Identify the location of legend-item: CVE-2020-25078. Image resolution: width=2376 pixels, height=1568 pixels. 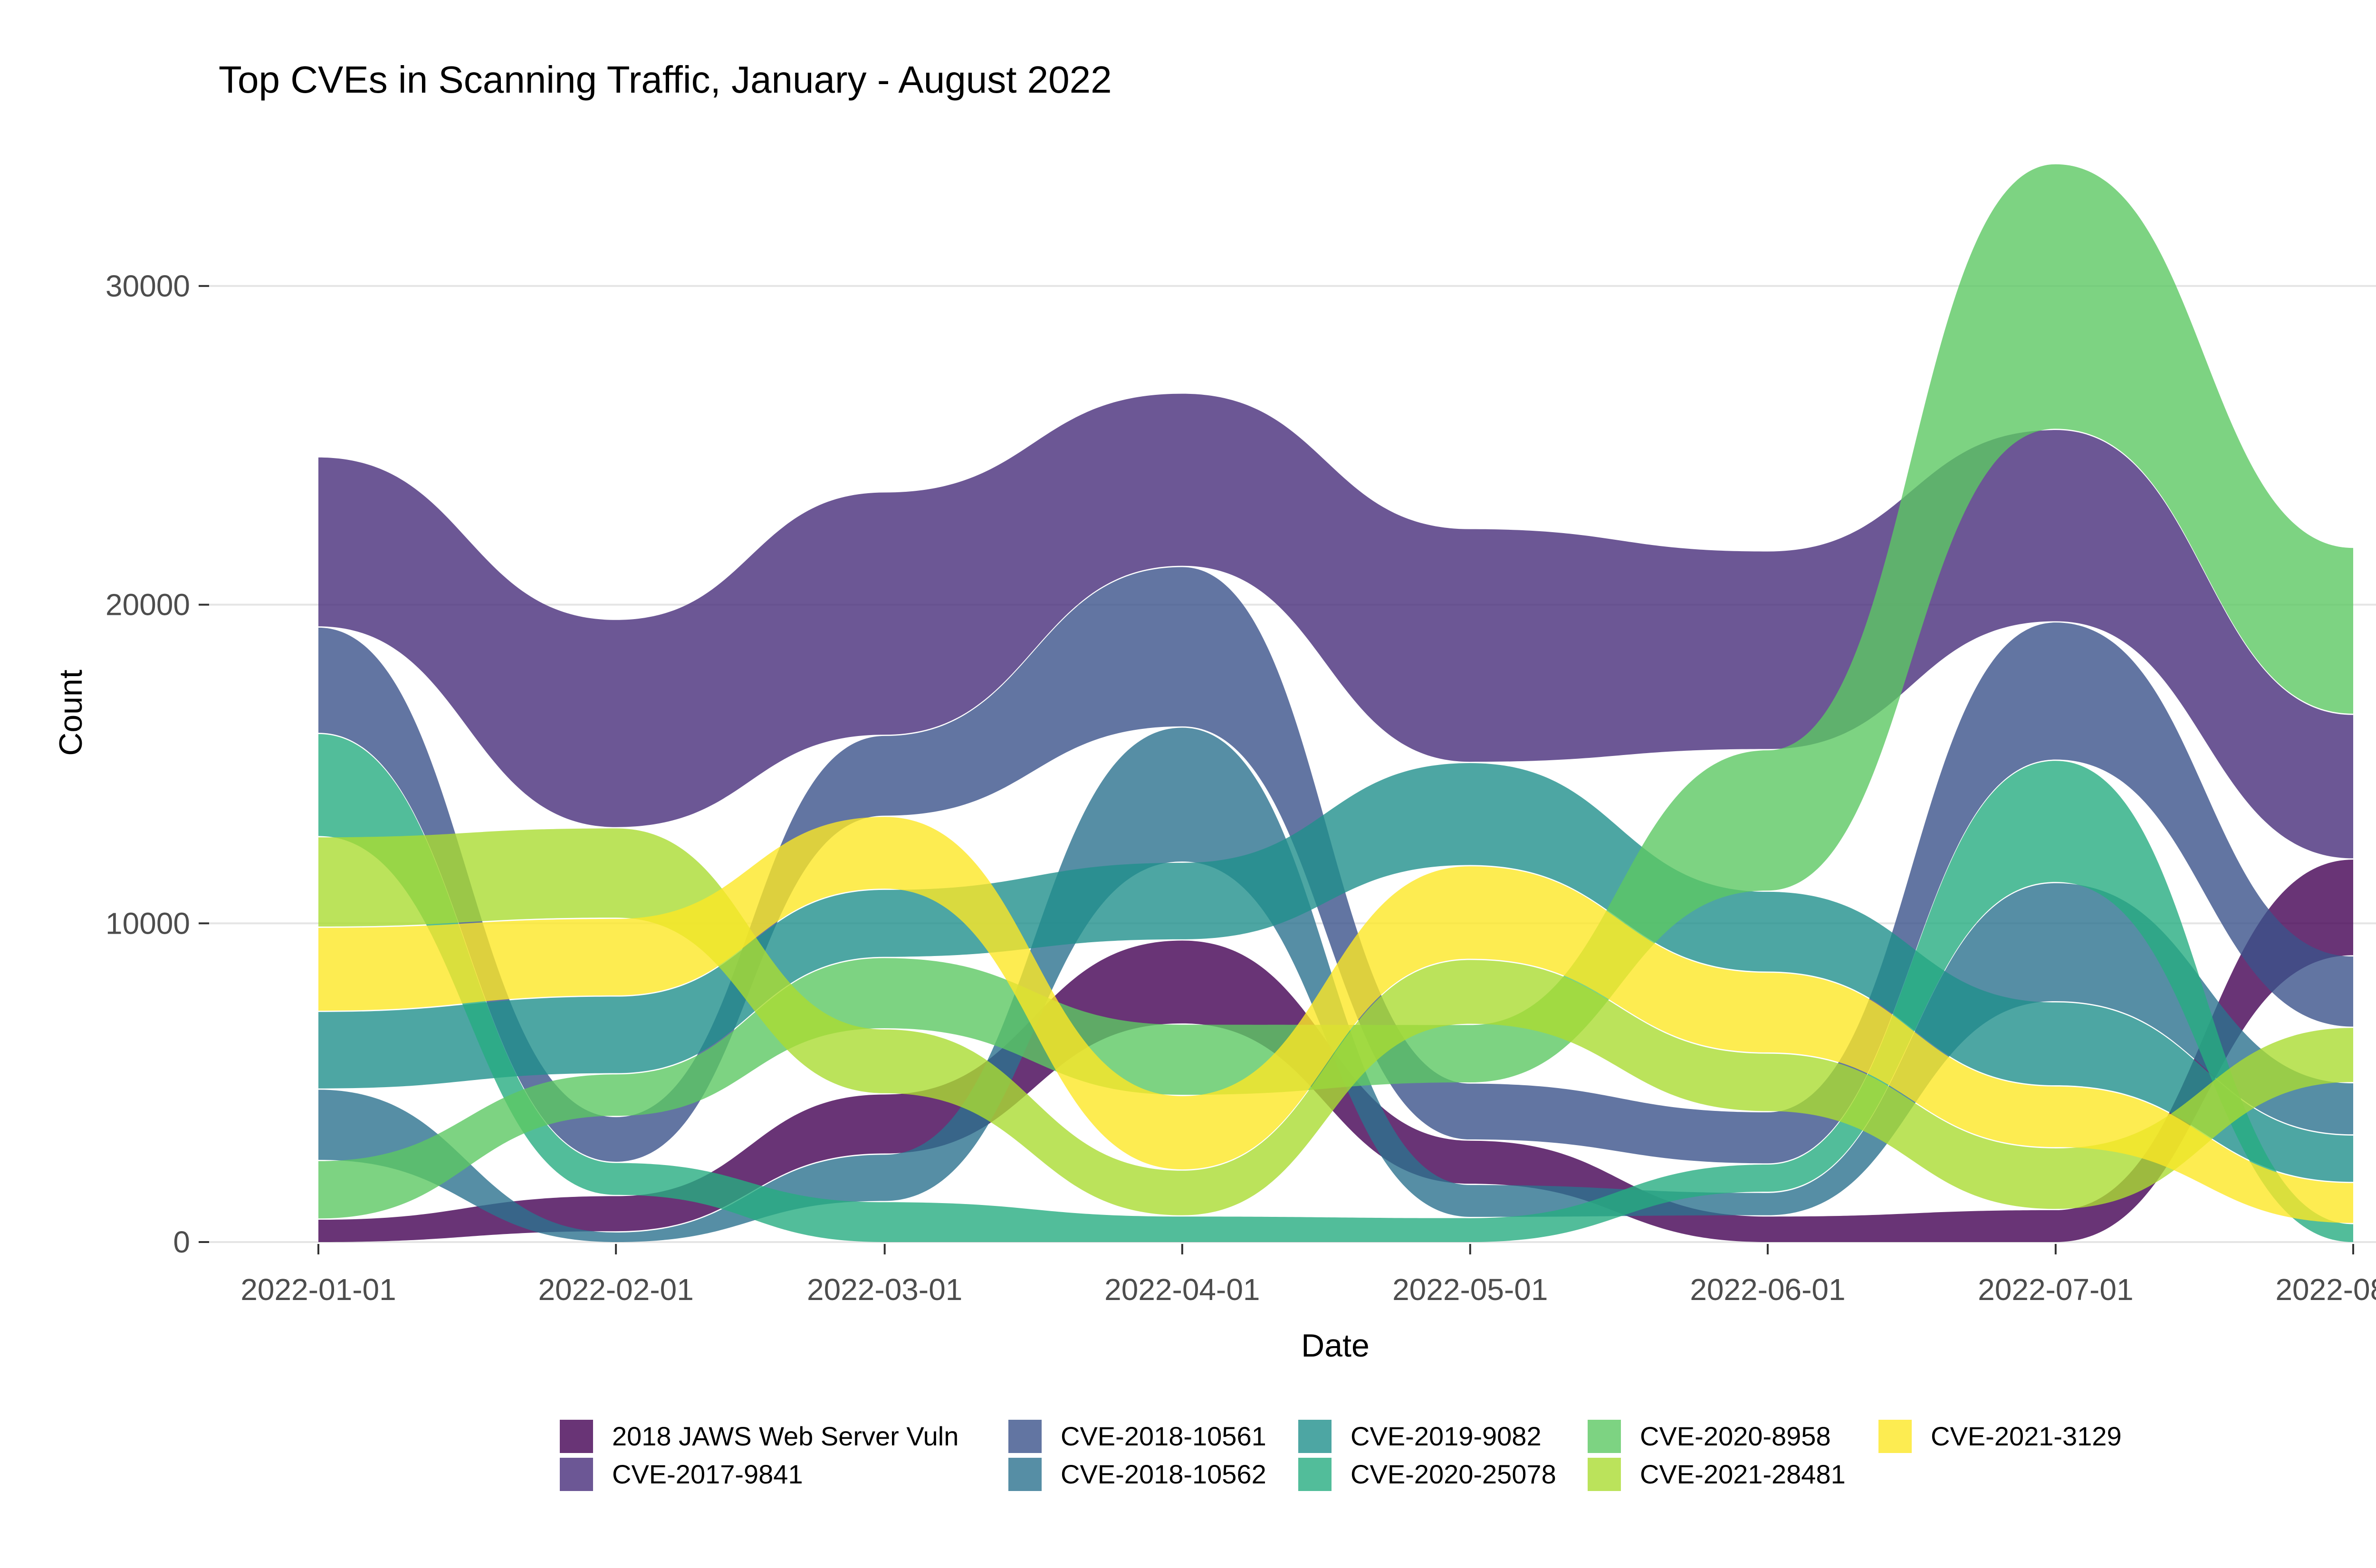
(1427, 1475).